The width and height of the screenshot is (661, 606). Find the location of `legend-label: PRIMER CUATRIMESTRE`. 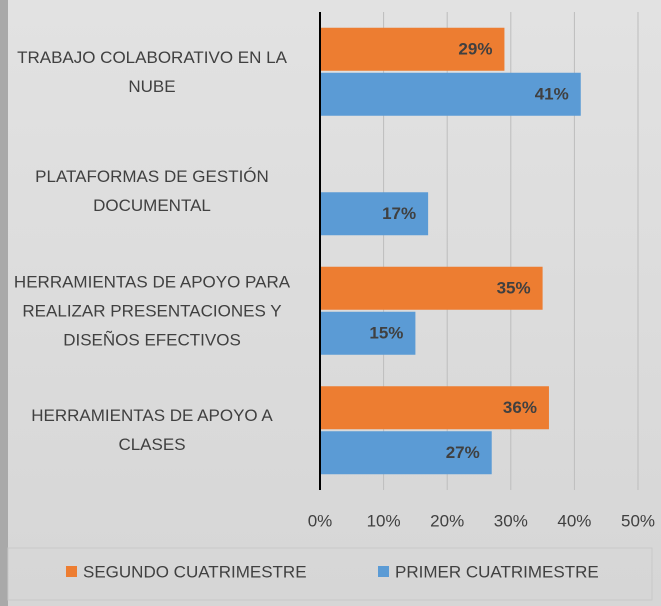

legend-label: PRIMER CUATRIMESTRE is located at coordinates (497, 571).